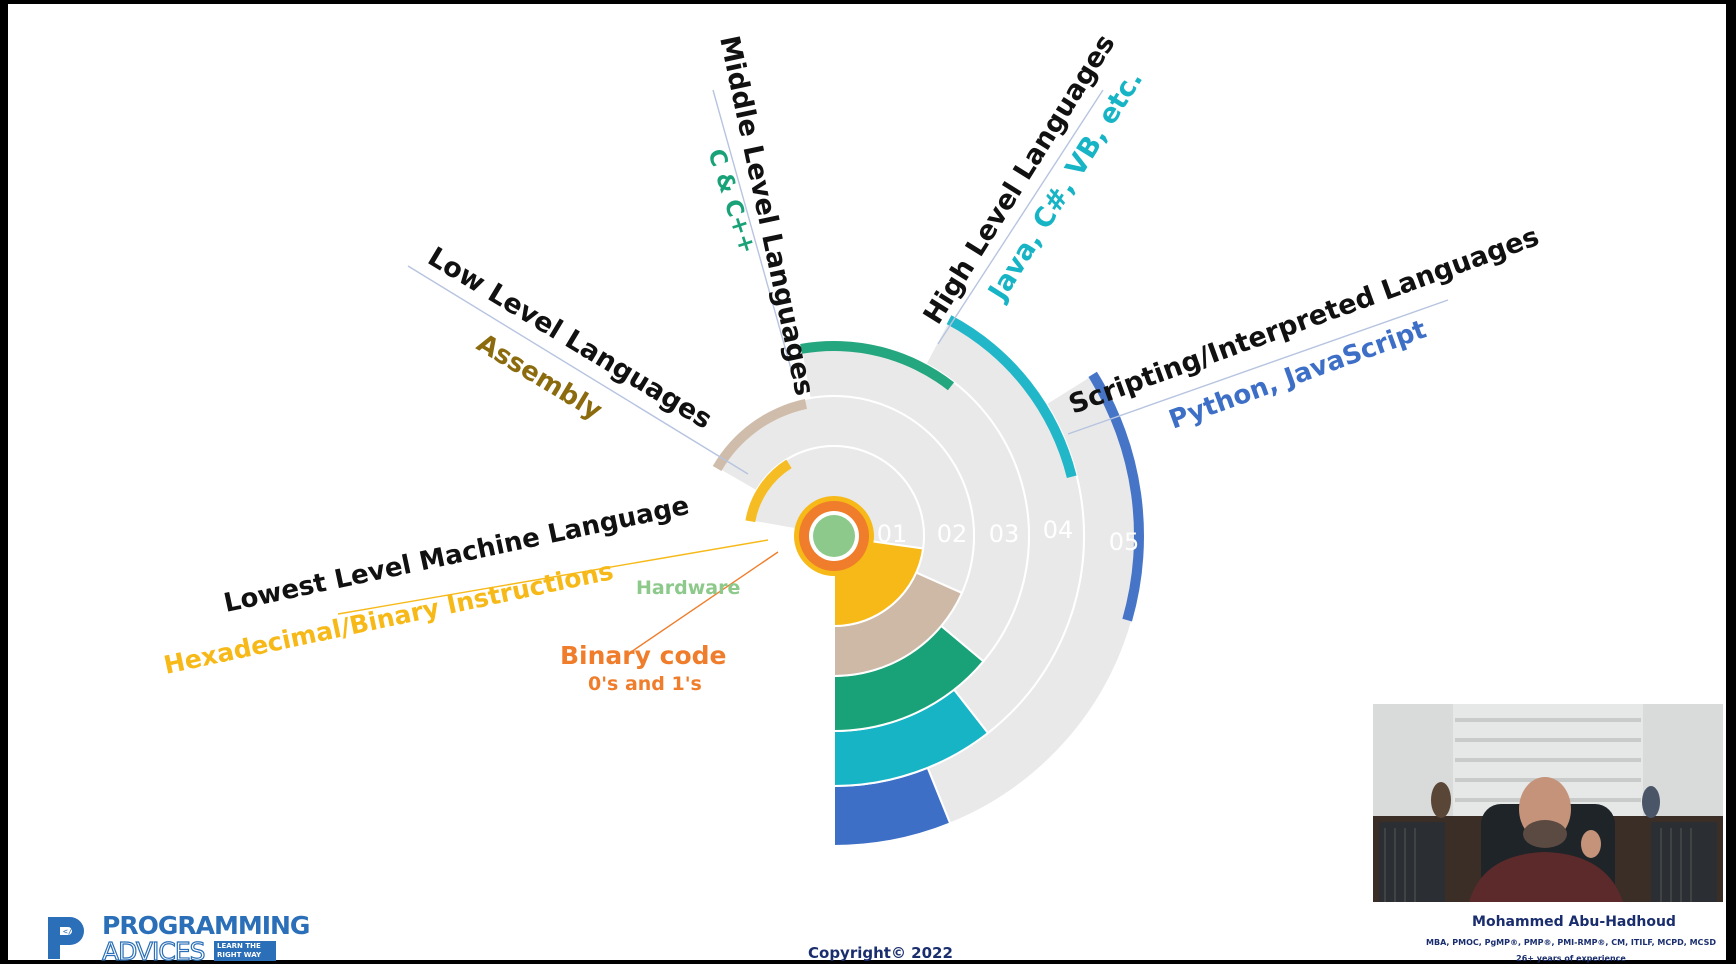 The image size is (1736, 964). I want to click on logo-line2: ADVICES, so click(153, 950).